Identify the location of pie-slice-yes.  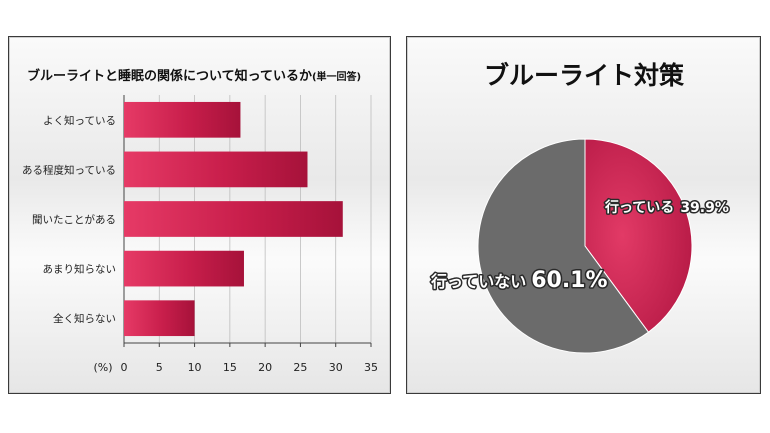
(638, 235).